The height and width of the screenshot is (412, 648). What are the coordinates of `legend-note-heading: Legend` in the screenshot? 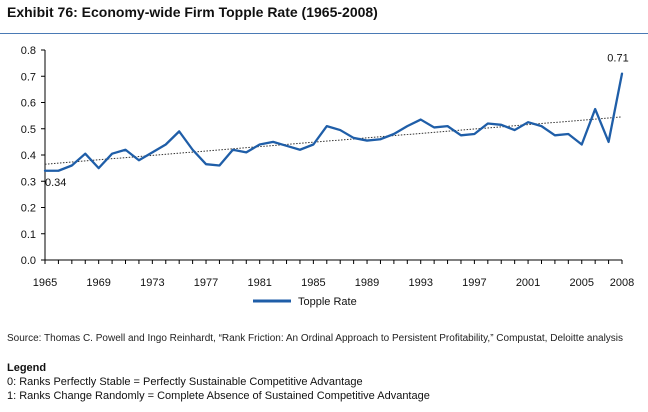 It's located at (27, 368).